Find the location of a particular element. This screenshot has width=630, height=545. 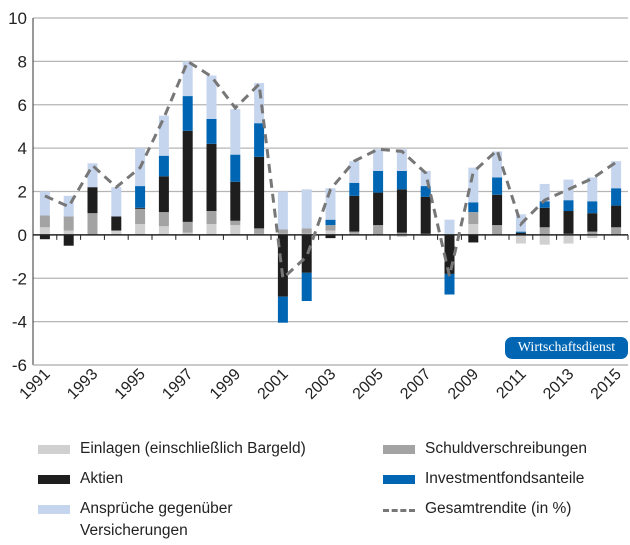

x-tick-label: 2001 is located at coordinates (273, 384).